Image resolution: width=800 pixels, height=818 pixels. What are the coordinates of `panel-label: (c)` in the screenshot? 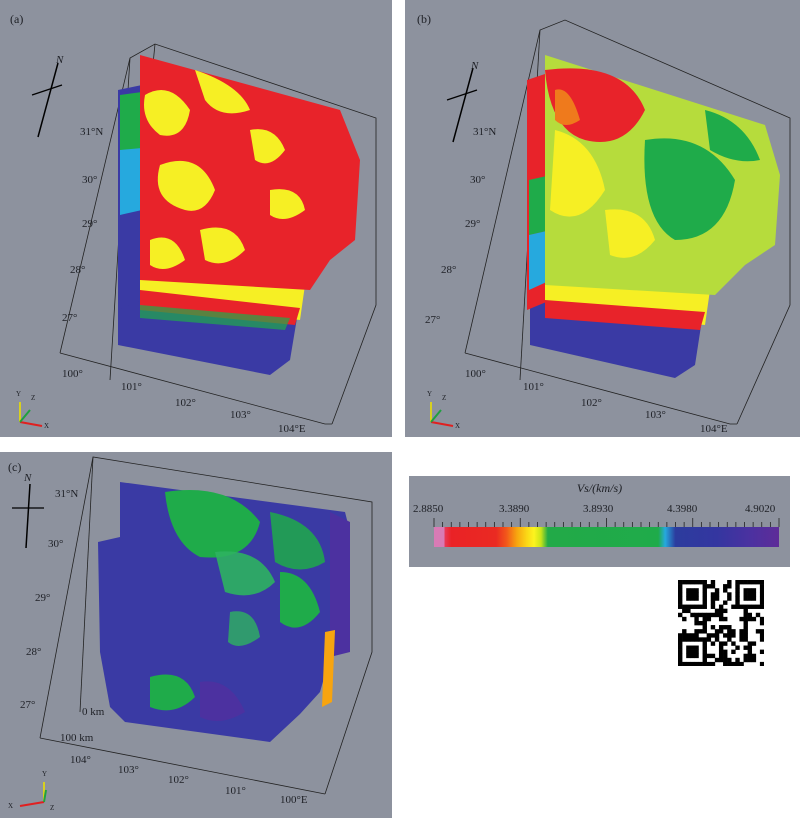 It's located at (15, 467).